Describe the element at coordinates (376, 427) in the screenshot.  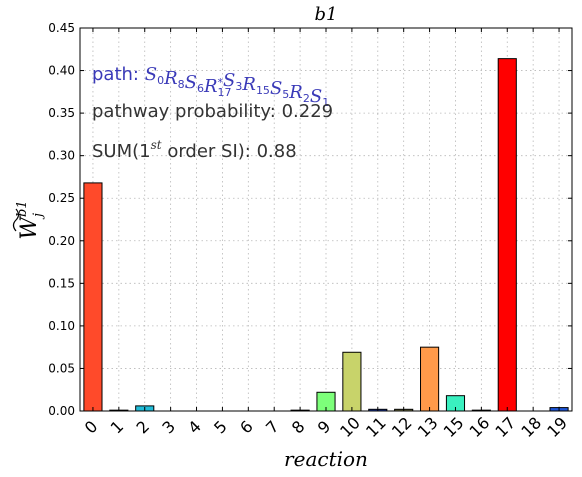
I see `x-tick-label: 11` at that location.